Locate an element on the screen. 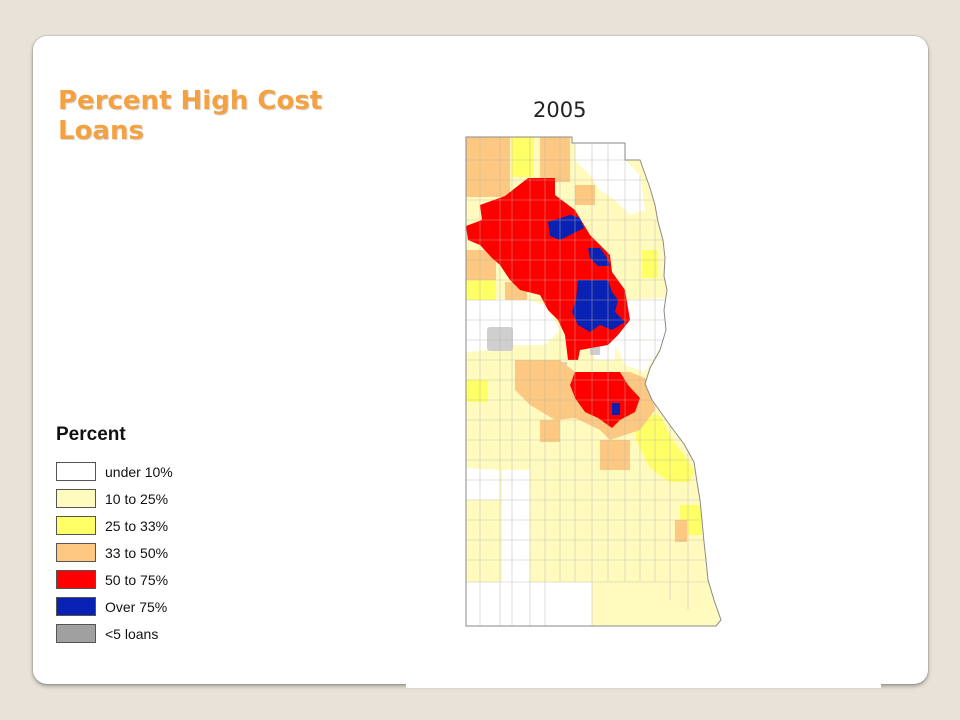 Image resolution: width=960 pixels, height=720 pixels. legend-item-33-to-50: 33 to 50% is located at coordinates (156, 552).